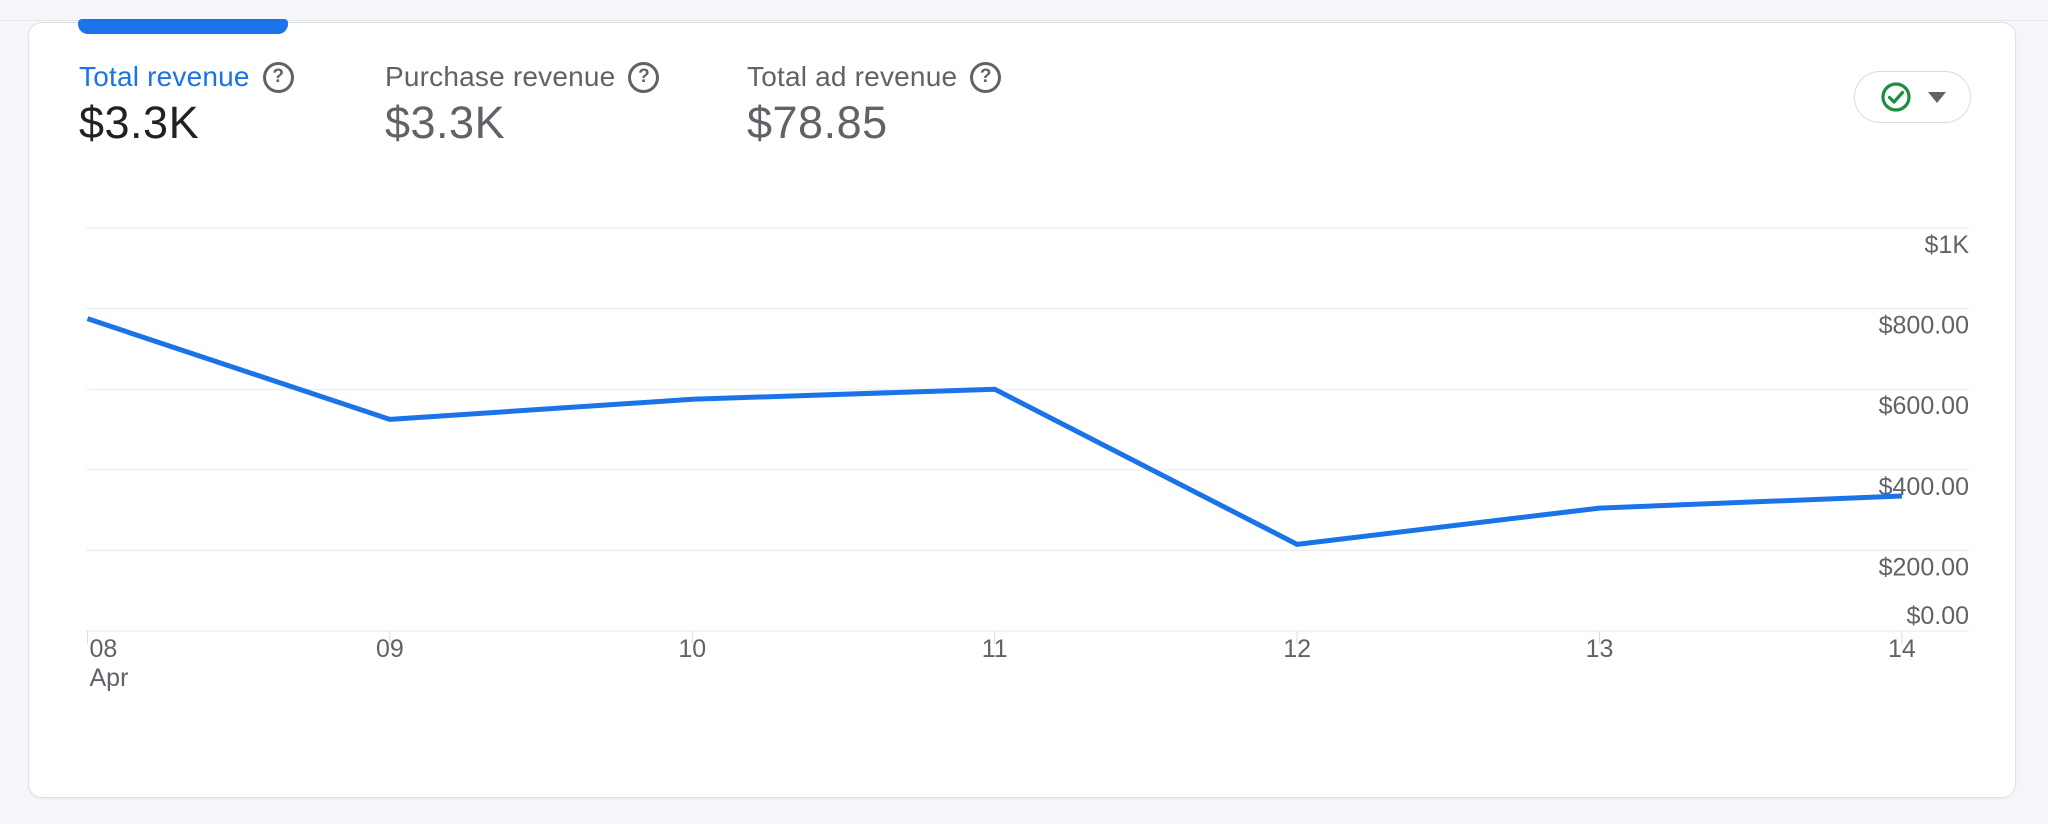 The image size is (2048, 824). What do you see at coordinates (104, 649) in the screenshot?
I see `x-axis-label: 08` at bounding box center [104, 649].